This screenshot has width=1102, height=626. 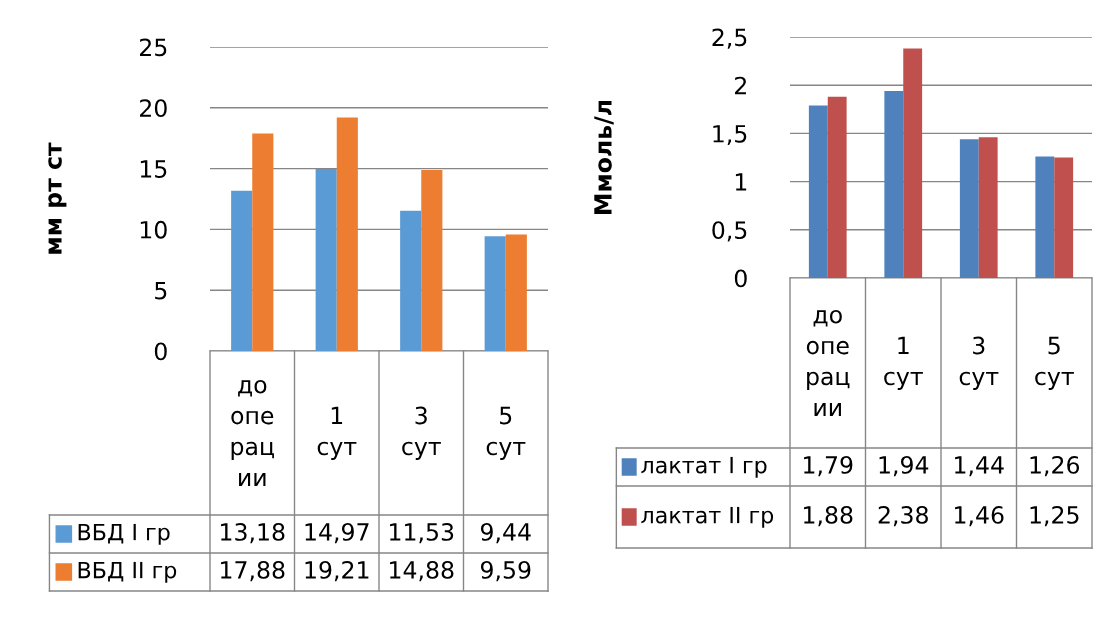 What do you see at coordinates (979, 466) in the screenshot?
I see `data-label: 1,44` at bounding box center [979, 466].